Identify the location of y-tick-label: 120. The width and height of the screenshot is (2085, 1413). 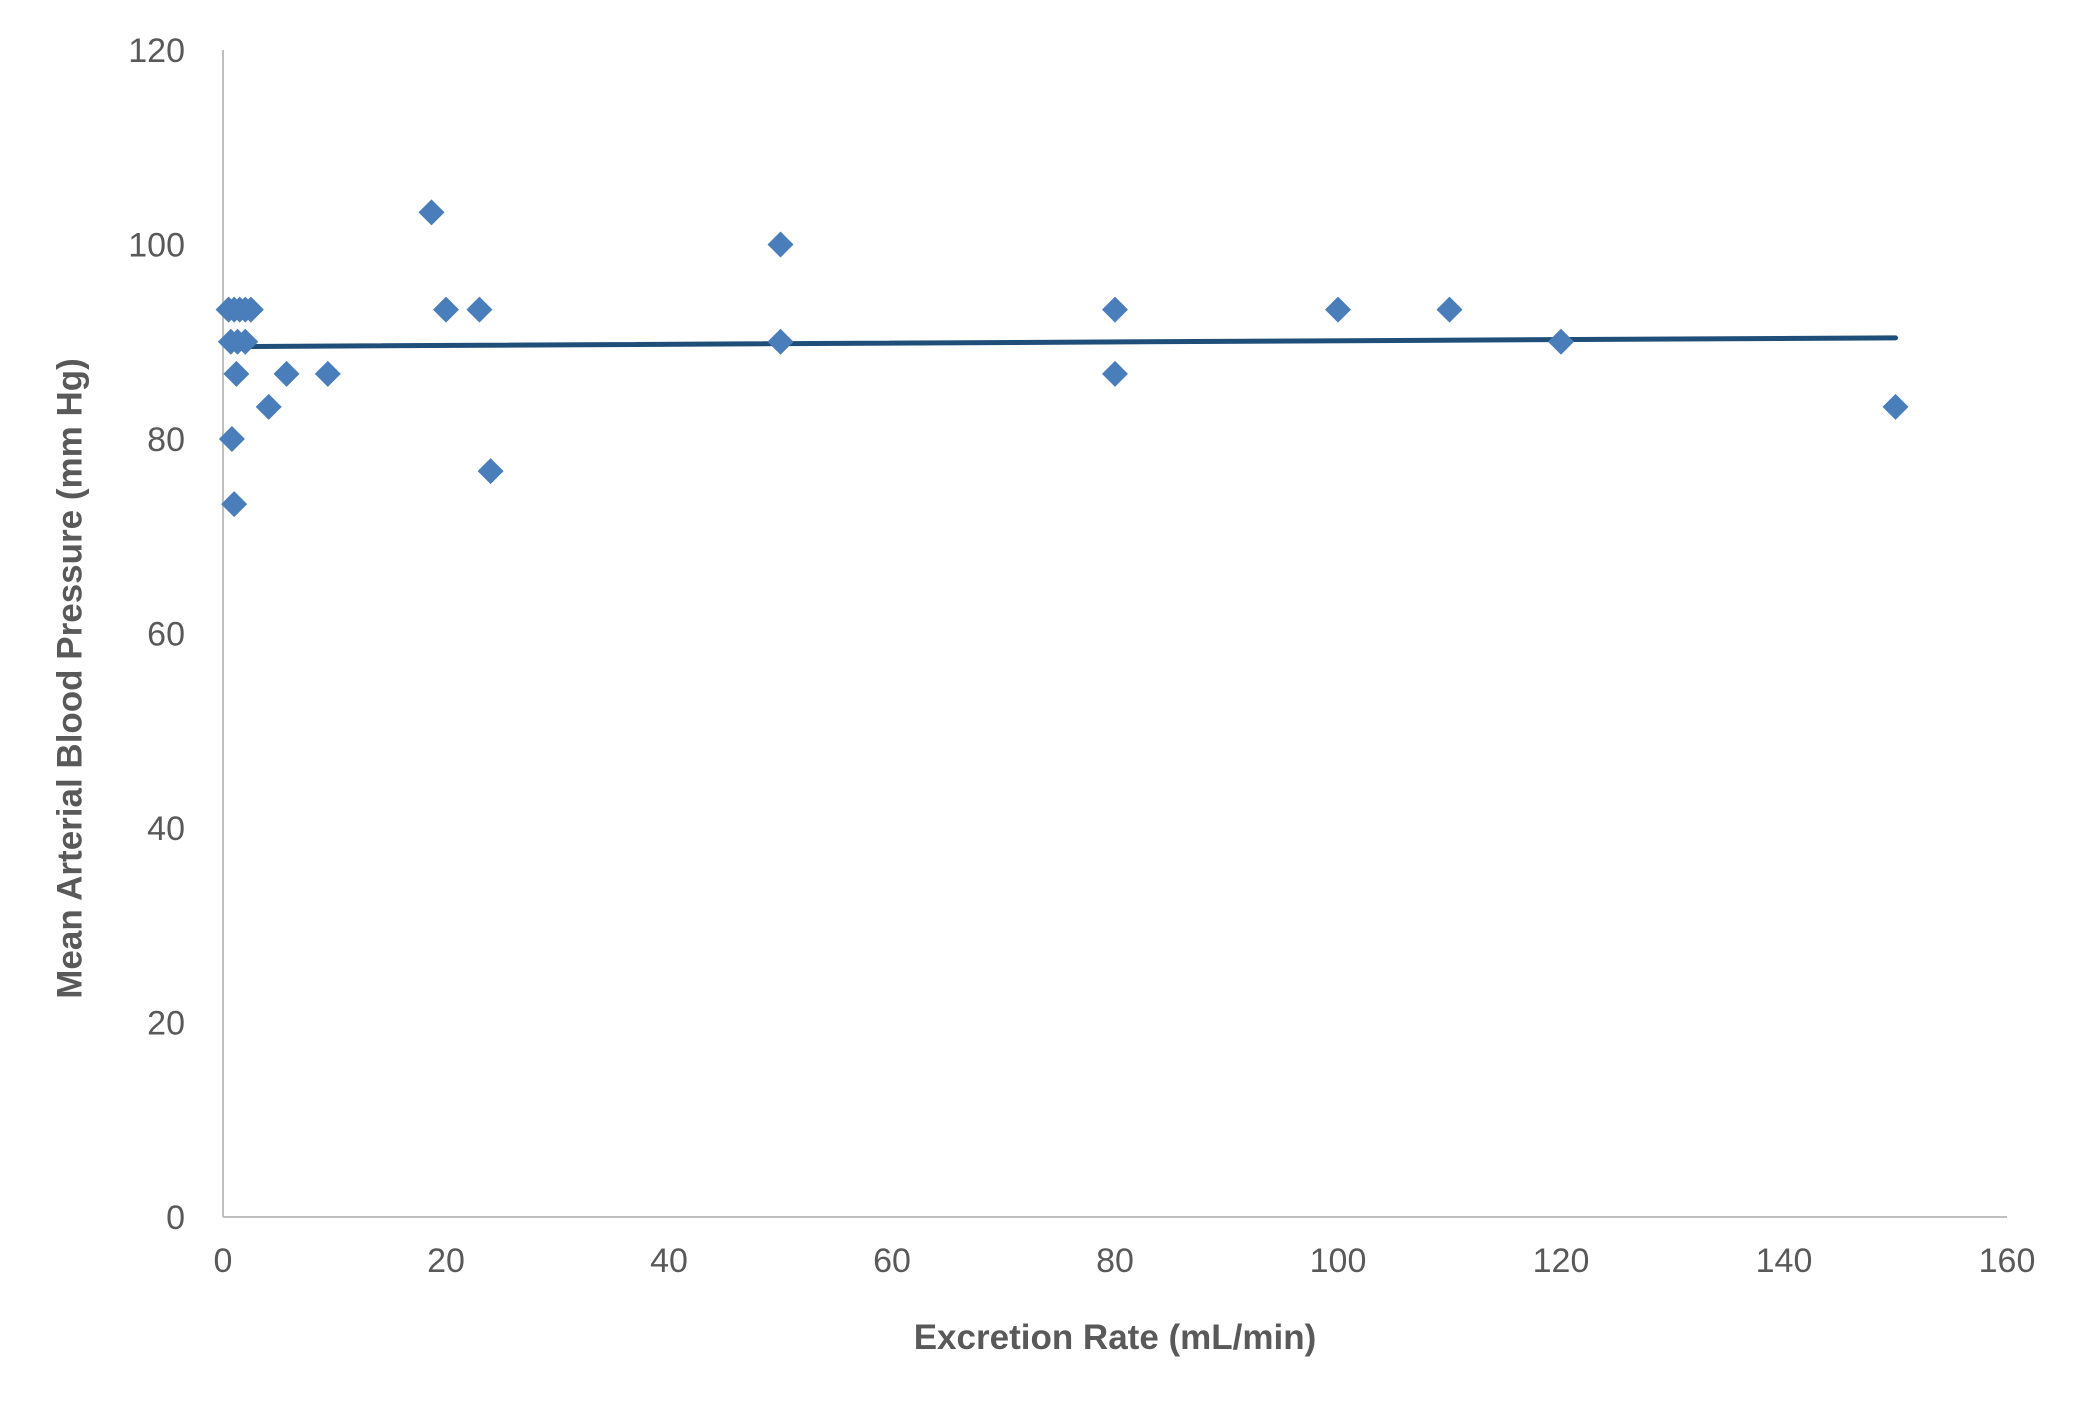
(156, 51).